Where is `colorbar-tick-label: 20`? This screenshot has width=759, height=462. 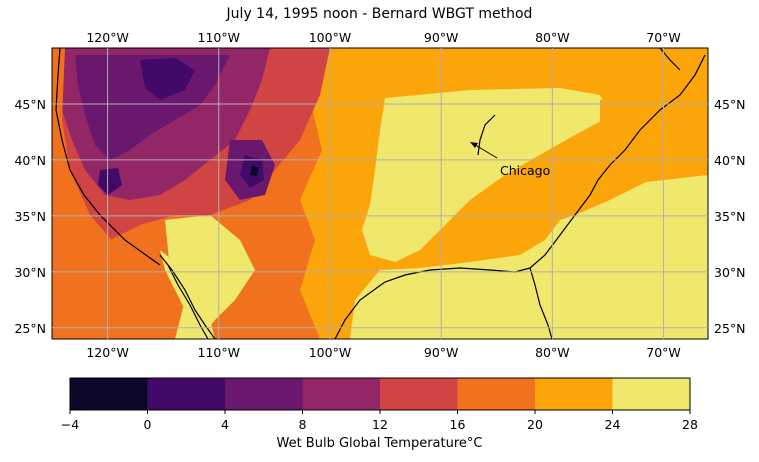 colorbar-tick-label: 20 is located at coordinates (535, 424).